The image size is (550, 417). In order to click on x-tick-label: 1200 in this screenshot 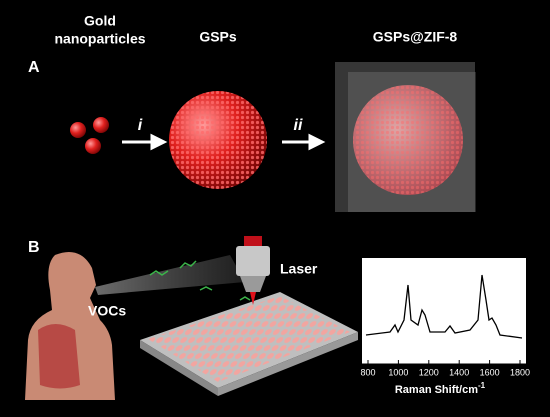, I will do `click(429, 372)`.